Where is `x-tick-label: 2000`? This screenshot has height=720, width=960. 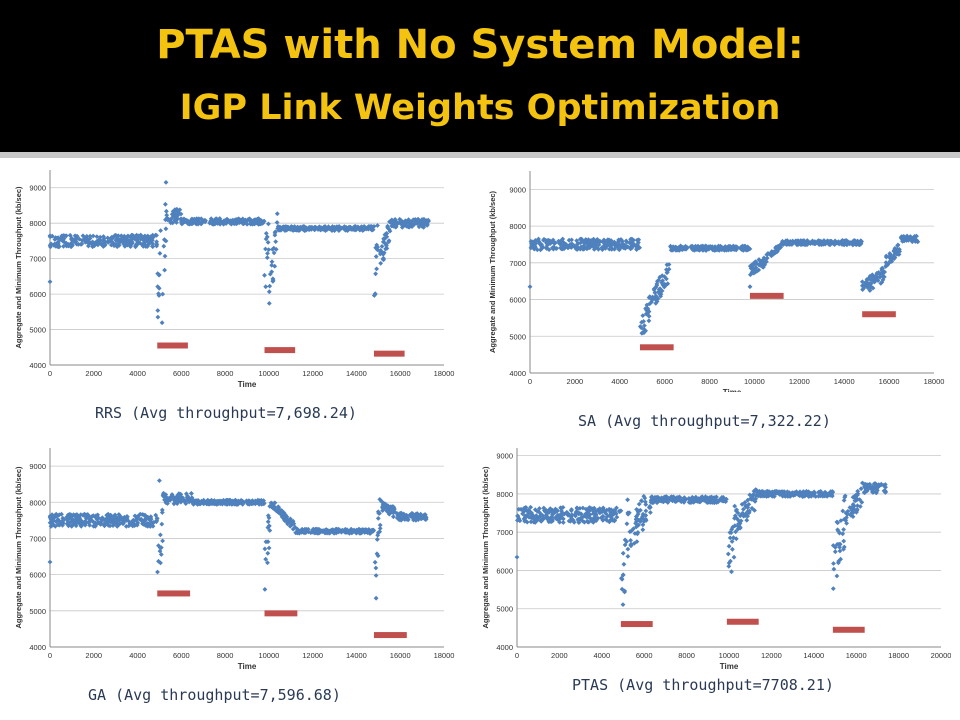
x-tick-label: 2000 is located at coordinates (93, 373).